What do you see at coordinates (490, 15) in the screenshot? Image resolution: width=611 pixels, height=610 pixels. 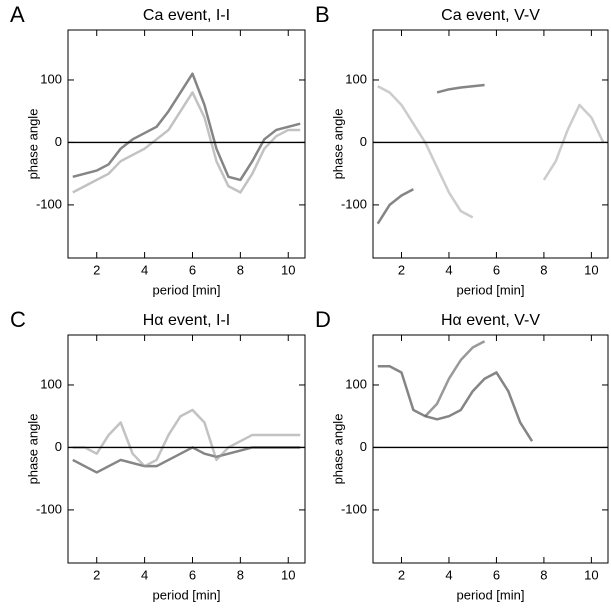 I see `panel-title: Ca event, V-V` at bounding box center [490, 15].